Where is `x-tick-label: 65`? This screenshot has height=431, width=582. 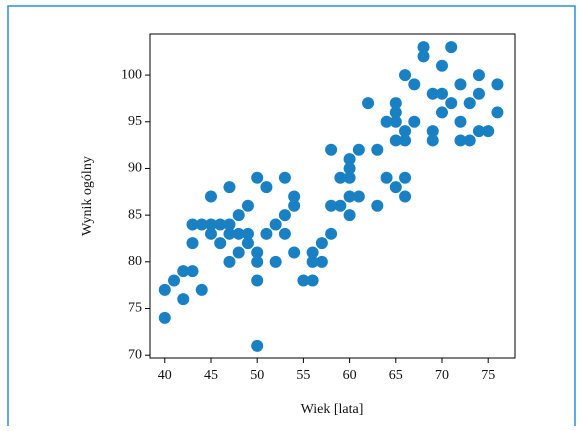 x-tick-label: 65 is located at coordinates (396, 375).